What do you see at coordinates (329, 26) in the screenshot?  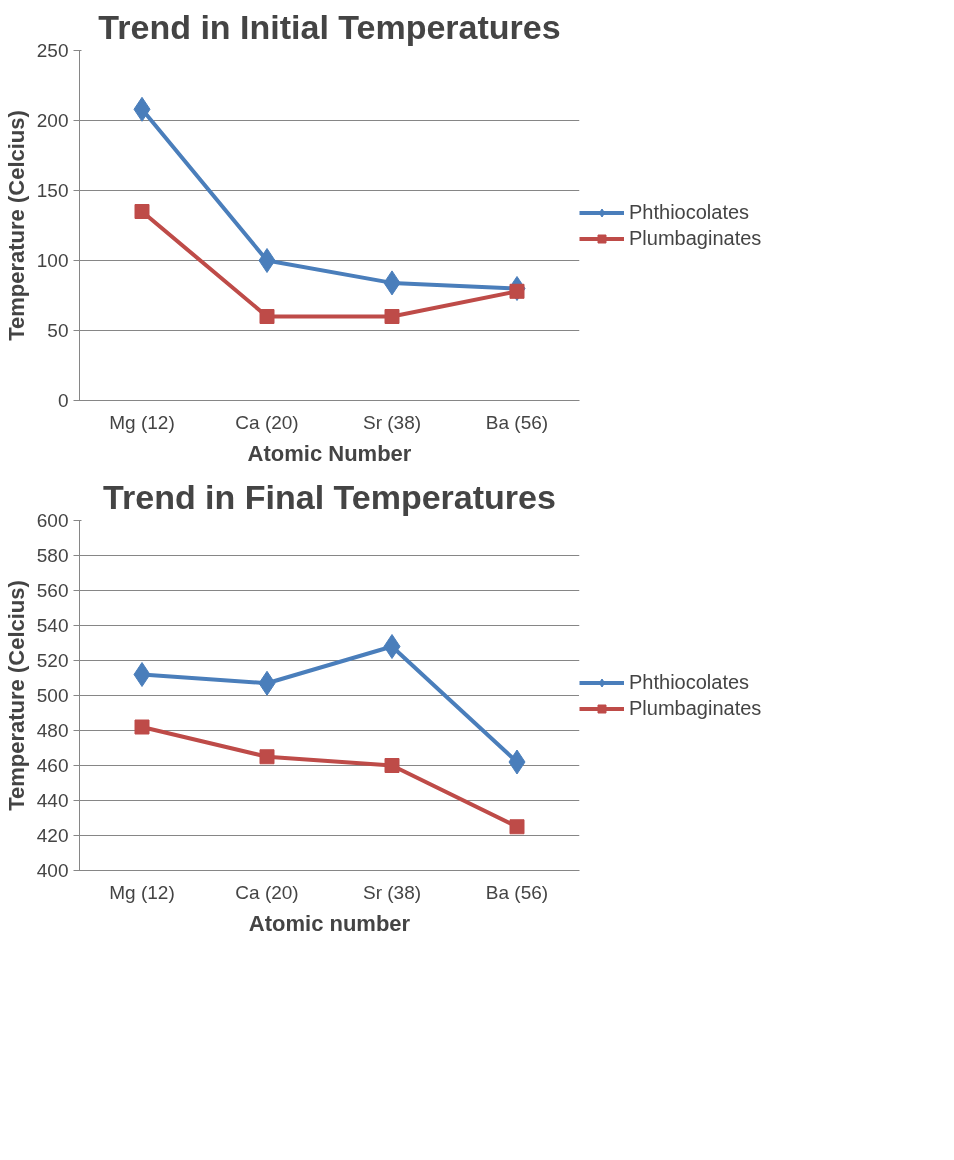 I see `chart-title: Trend in Initial Temperatures` at bounding box center [329, 26].